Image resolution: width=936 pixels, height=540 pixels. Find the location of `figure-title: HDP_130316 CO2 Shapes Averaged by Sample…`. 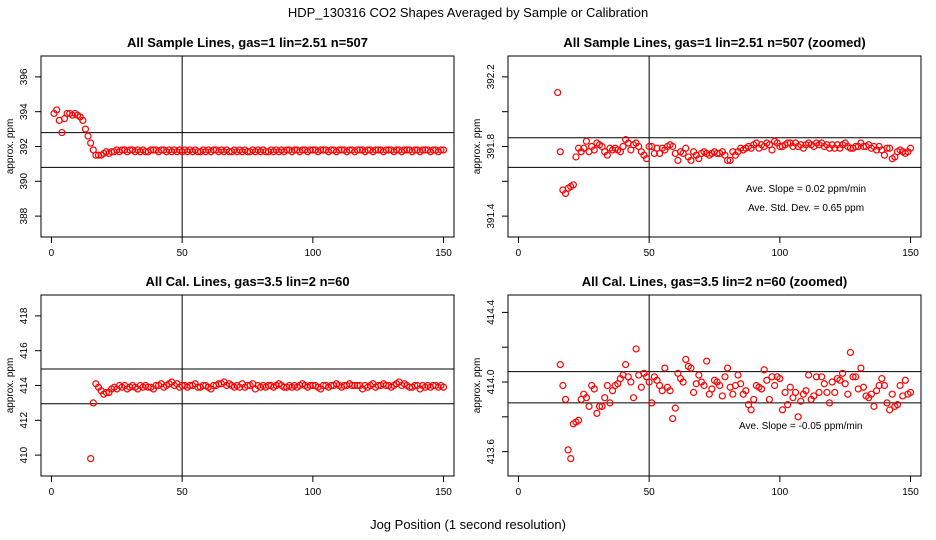

figure-title: HDP_130316 CO2 Shapes Averaged by Sample… is located at coordinates (468, 12).